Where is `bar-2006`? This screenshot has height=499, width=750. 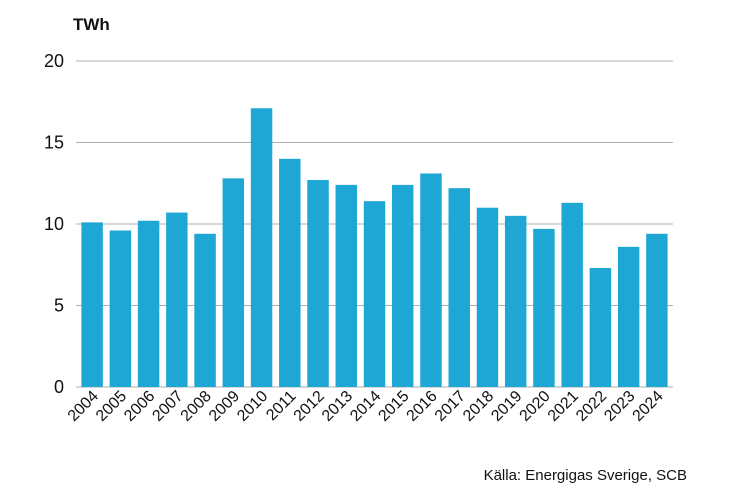
bar-2006 is located at coordinates (148, 303).